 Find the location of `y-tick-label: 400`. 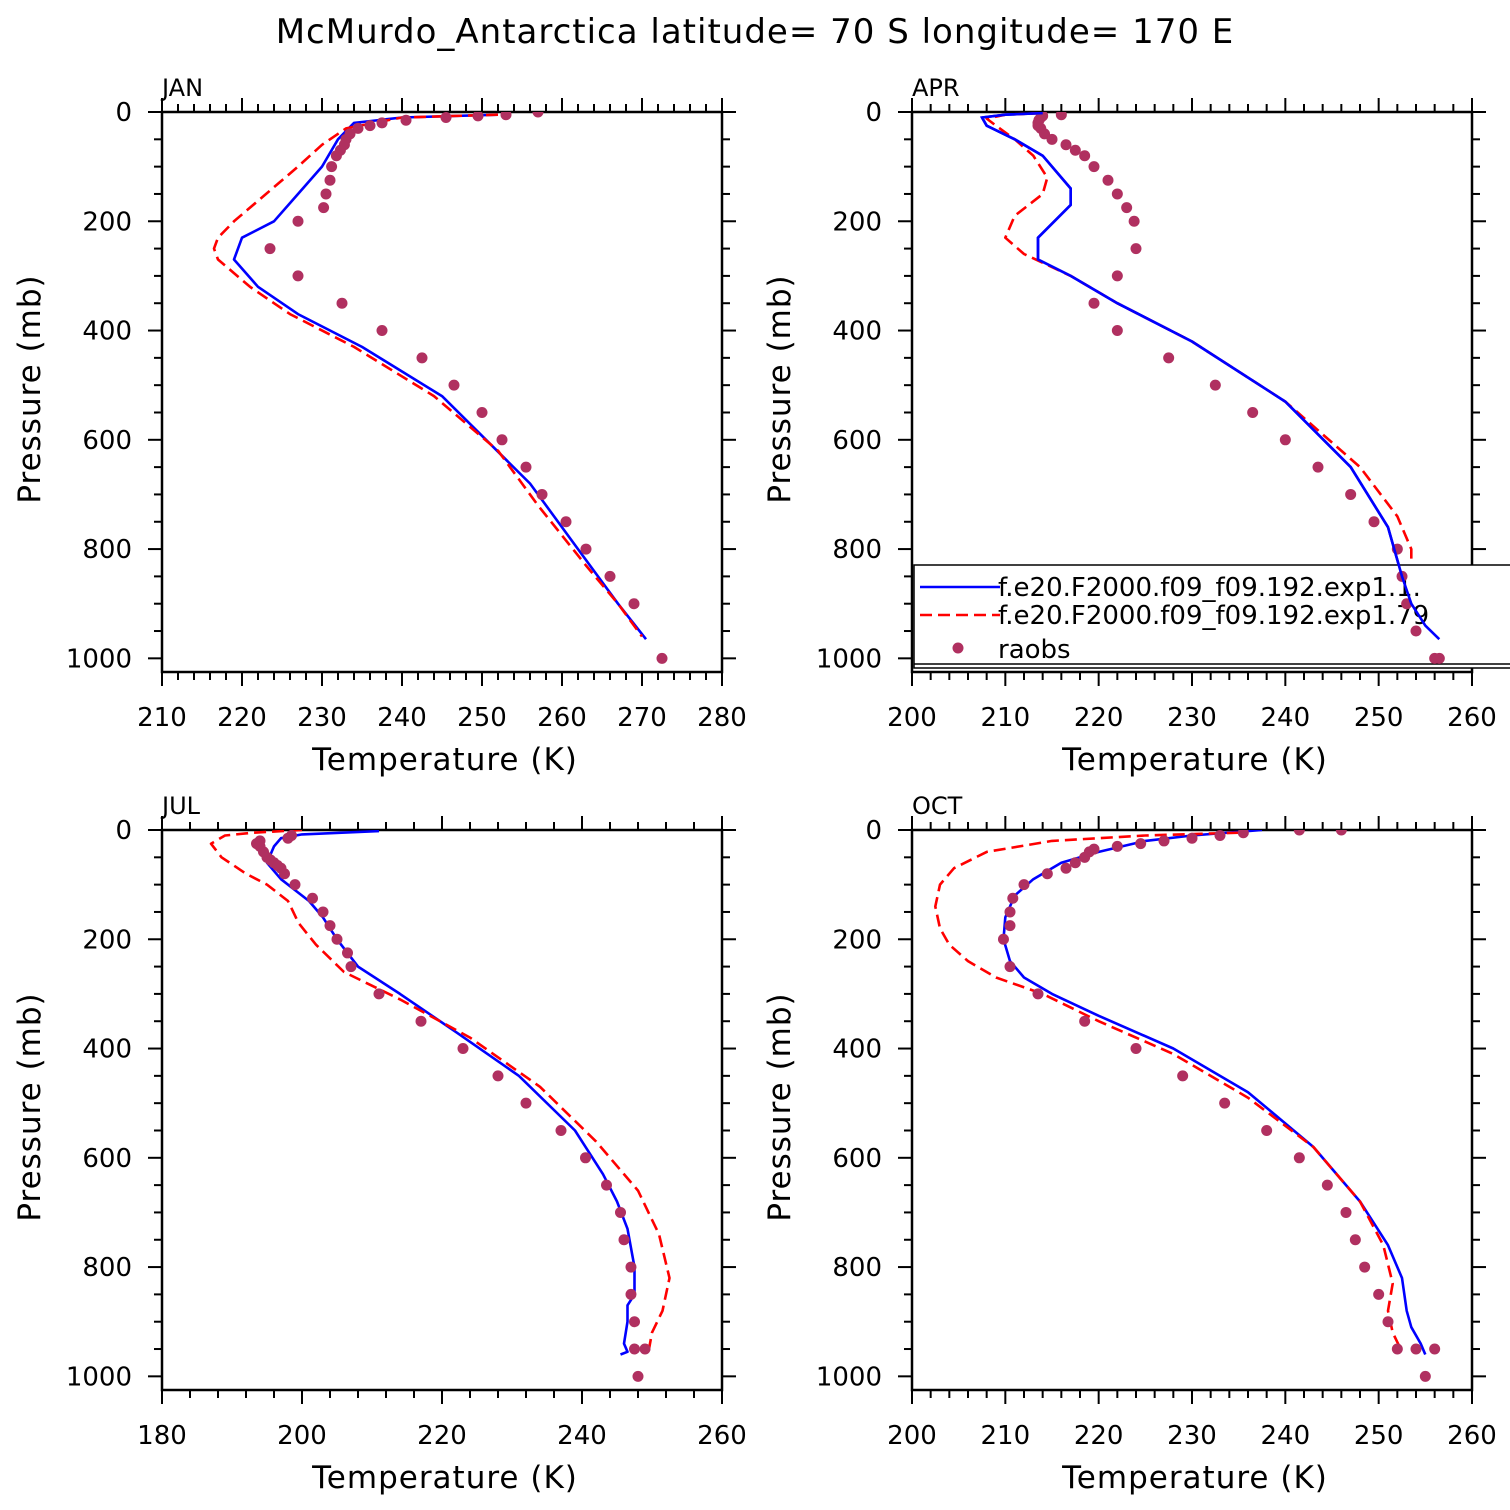

y-tick-label: 400 is located at coordinates (857, 332).